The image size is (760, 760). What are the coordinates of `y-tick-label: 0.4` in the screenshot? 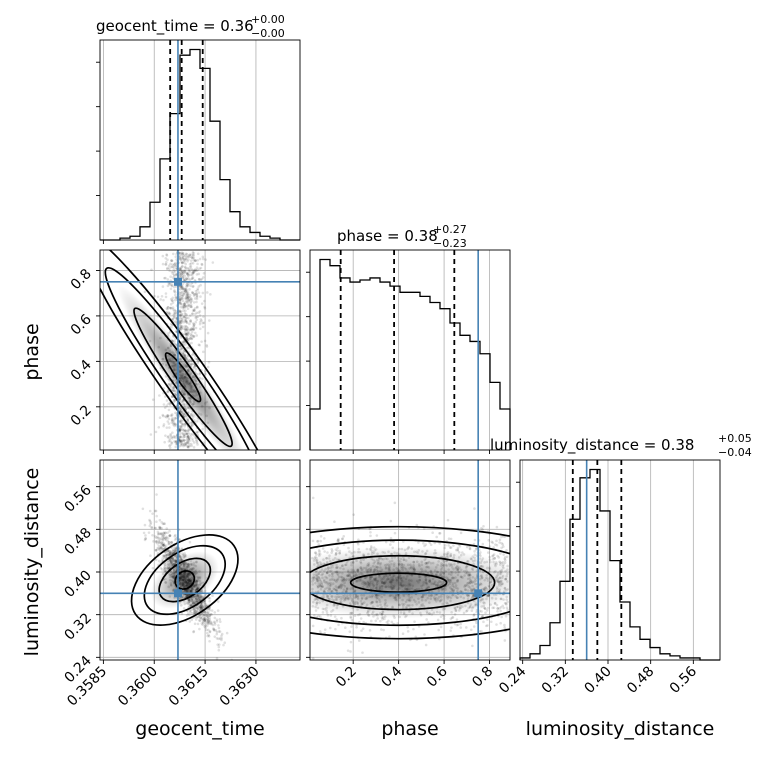 It's located at (81, 370).